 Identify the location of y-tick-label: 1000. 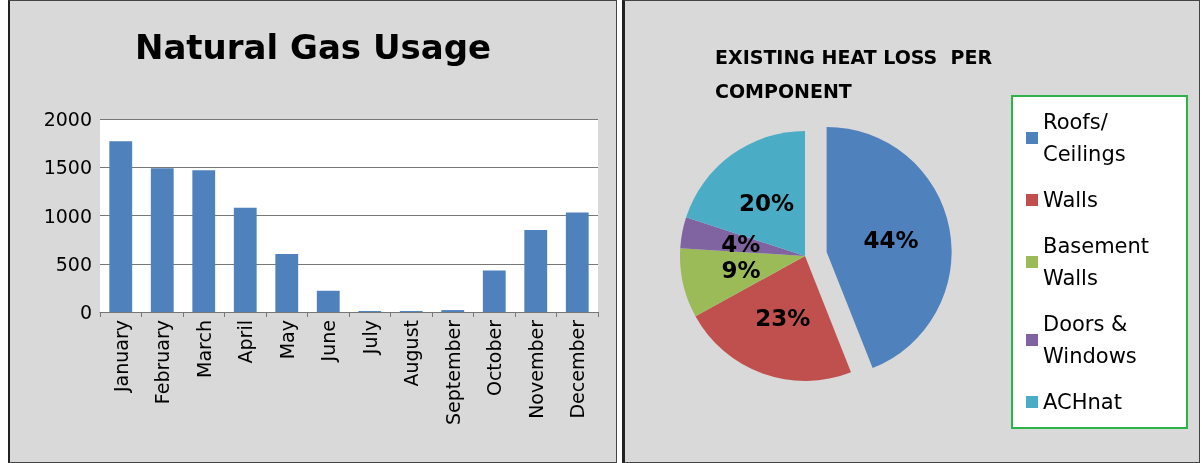
(67, 215).